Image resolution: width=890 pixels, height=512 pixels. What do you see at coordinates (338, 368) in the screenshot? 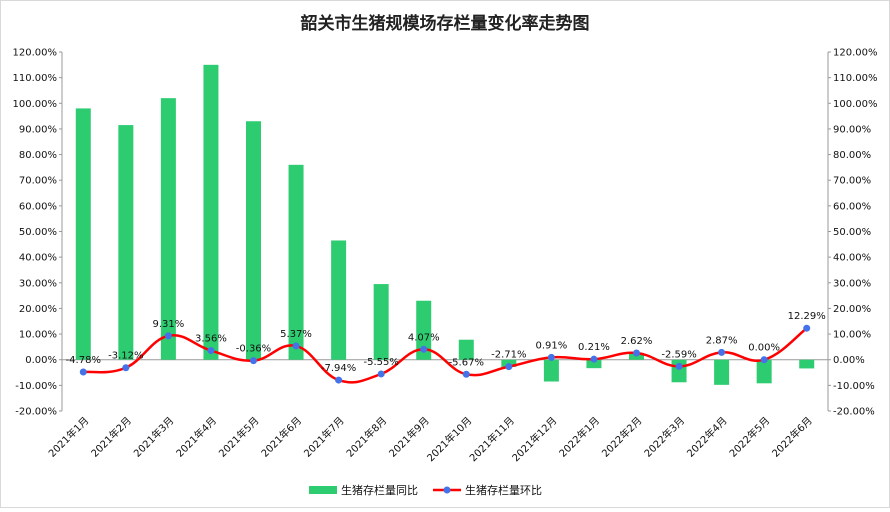
I see `mom-label-2021年7月: -7.94%` at bounding box center [338, 368].